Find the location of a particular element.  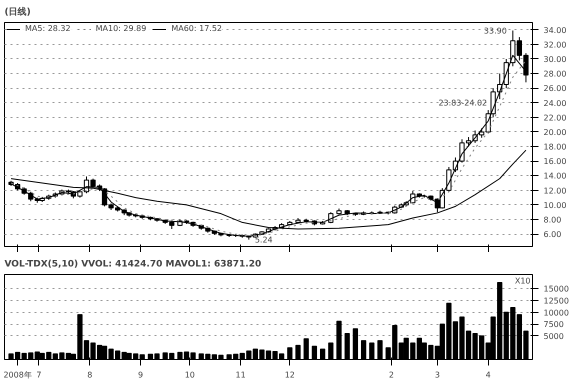

annotation: 23.83-24.02 is located at coordinates (463, 103).